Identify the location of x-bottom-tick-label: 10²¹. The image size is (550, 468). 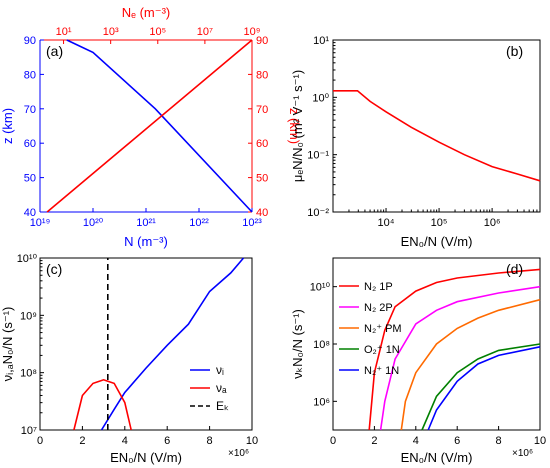
(146, 223).